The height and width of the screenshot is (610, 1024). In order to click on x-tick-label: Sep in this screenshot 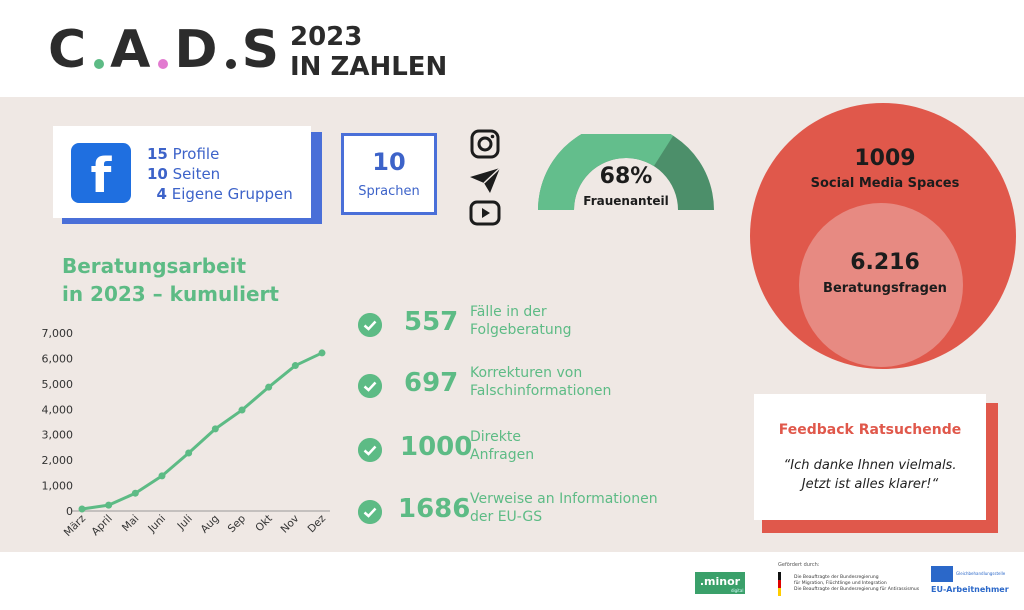, I will do `click(237, 523)`.